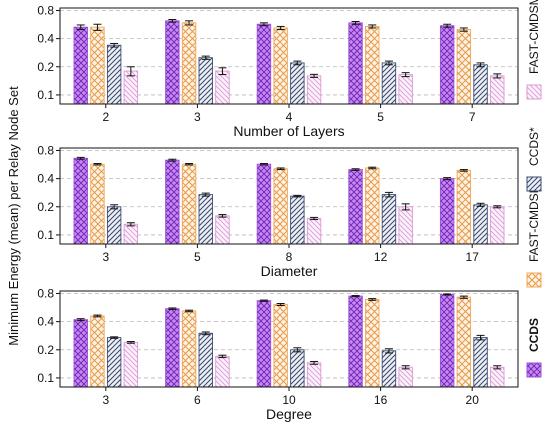 Image resolution: width=550 pixels, height=428 pixels. I want to click on x-tick-label: 6, so click(197, 400).